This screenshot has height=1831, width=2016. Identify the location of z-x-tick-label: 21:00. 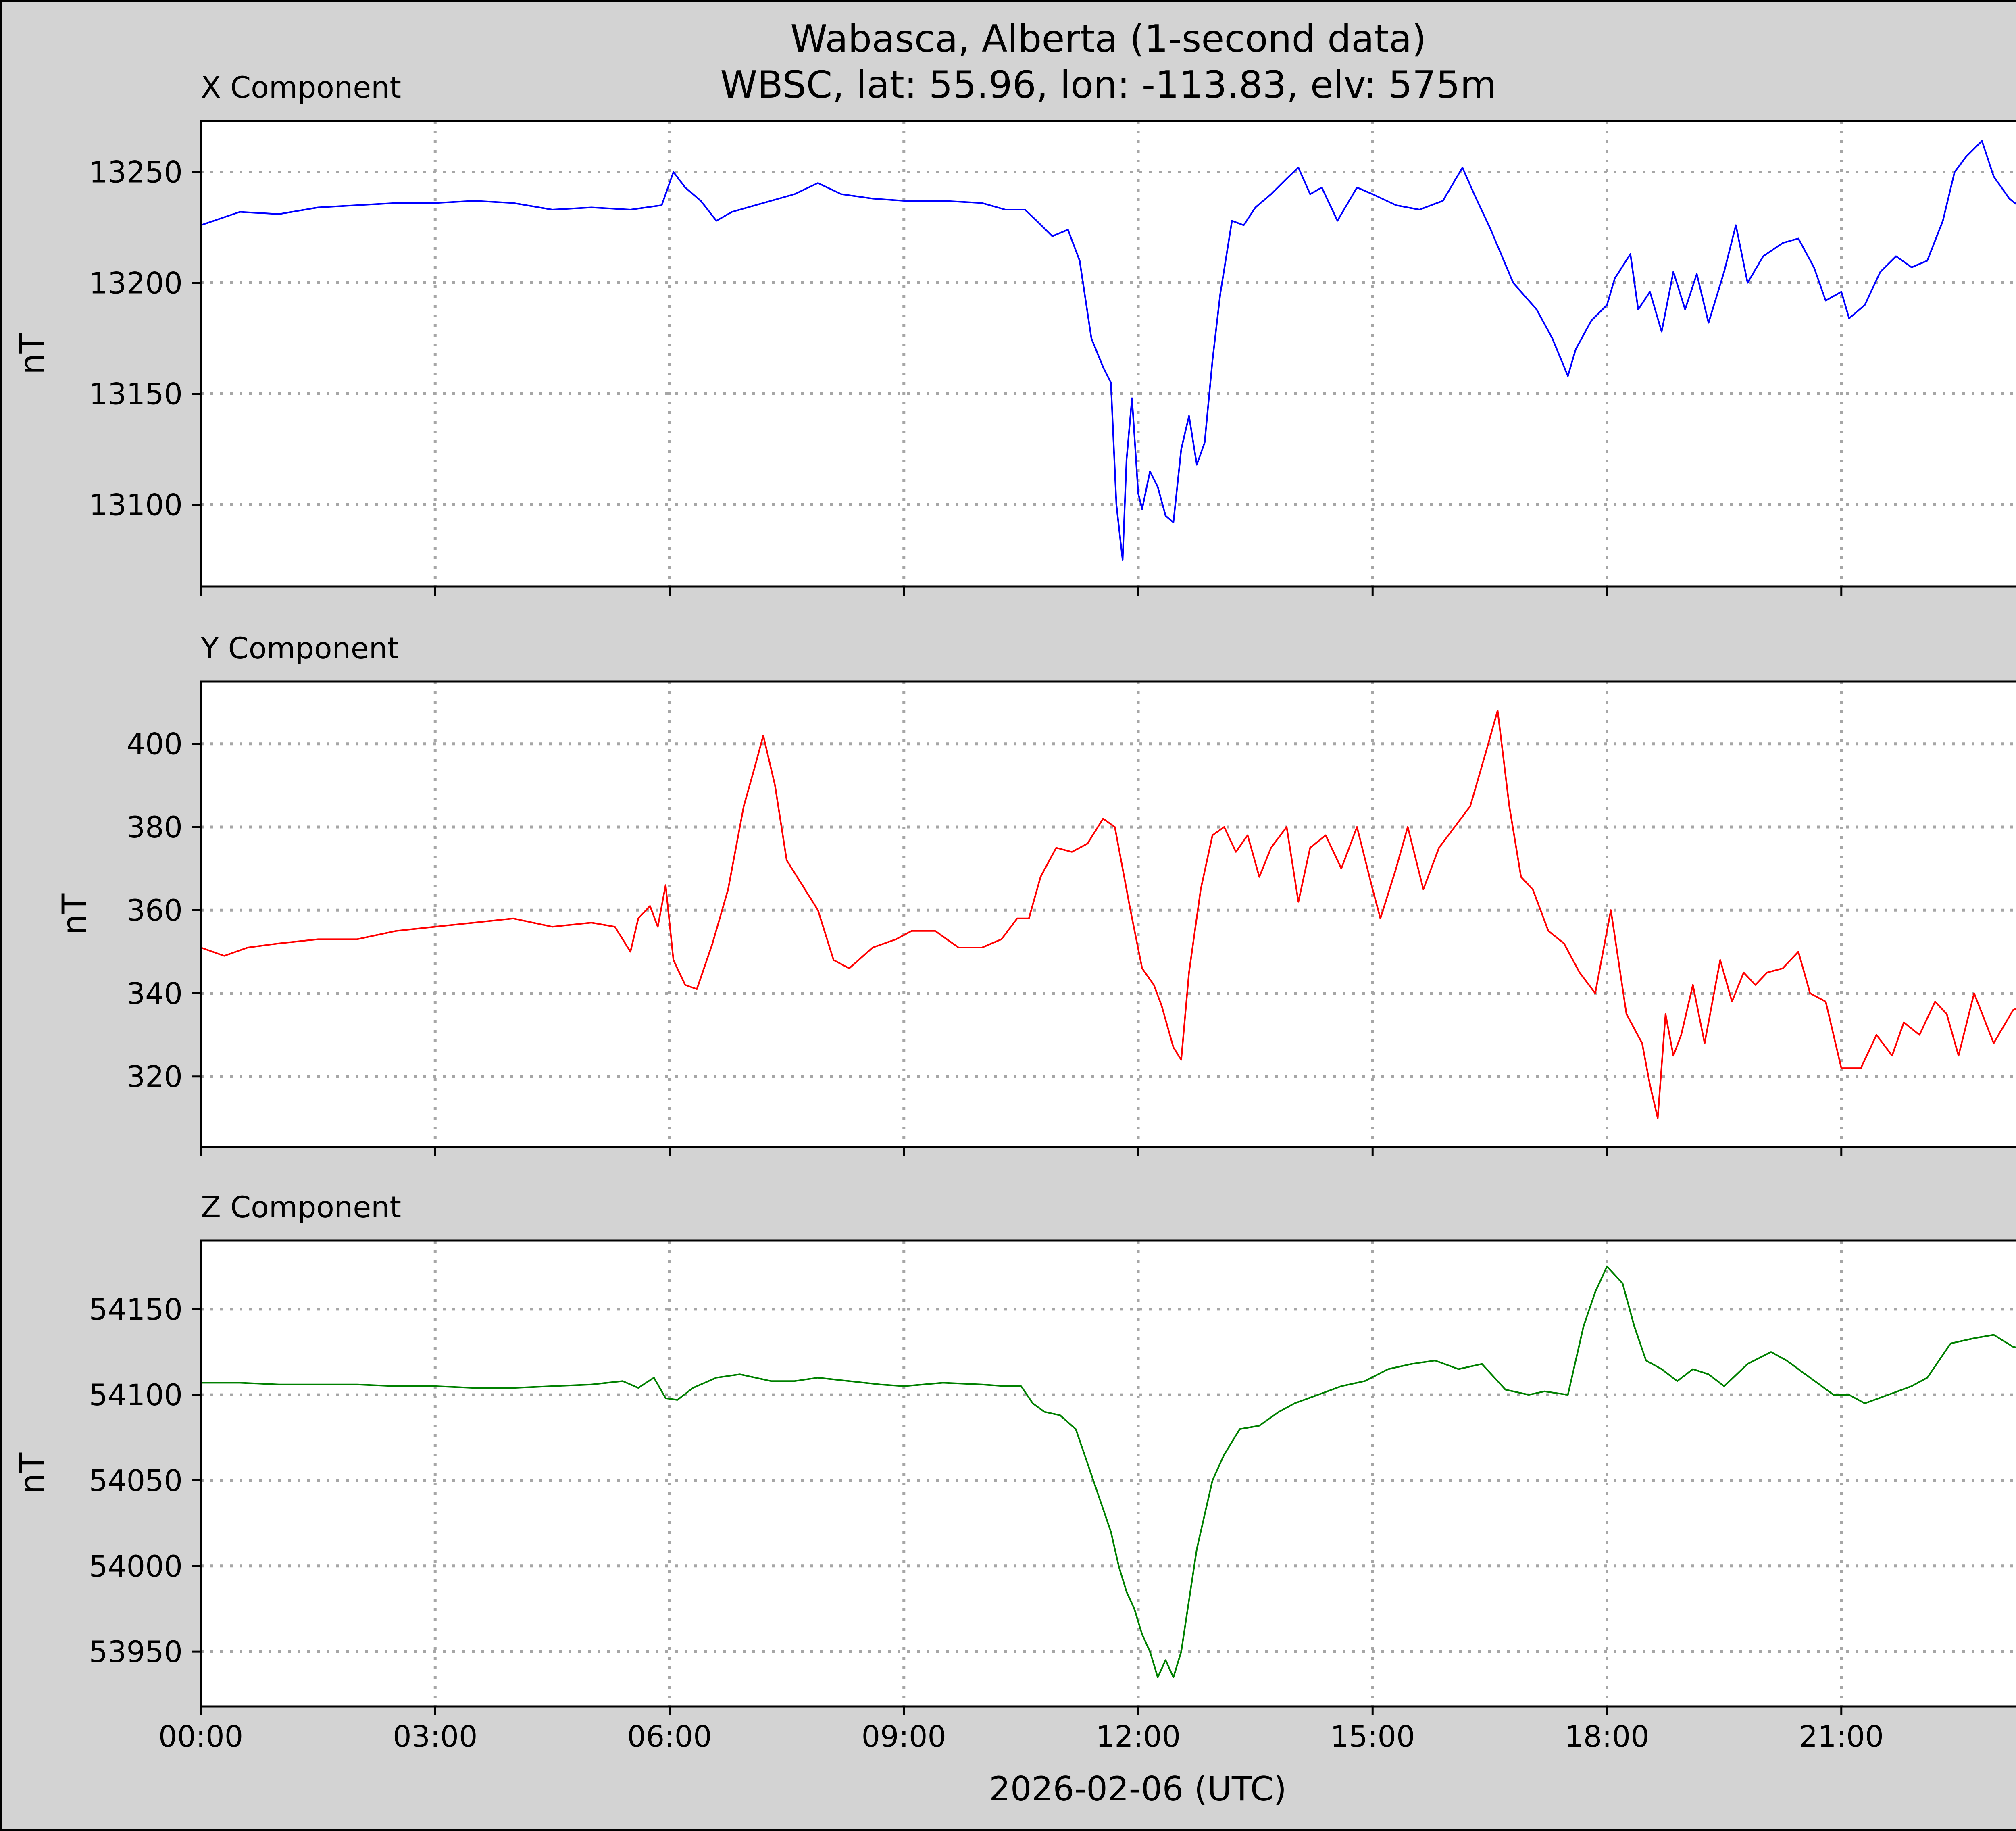
(1842, 1737).